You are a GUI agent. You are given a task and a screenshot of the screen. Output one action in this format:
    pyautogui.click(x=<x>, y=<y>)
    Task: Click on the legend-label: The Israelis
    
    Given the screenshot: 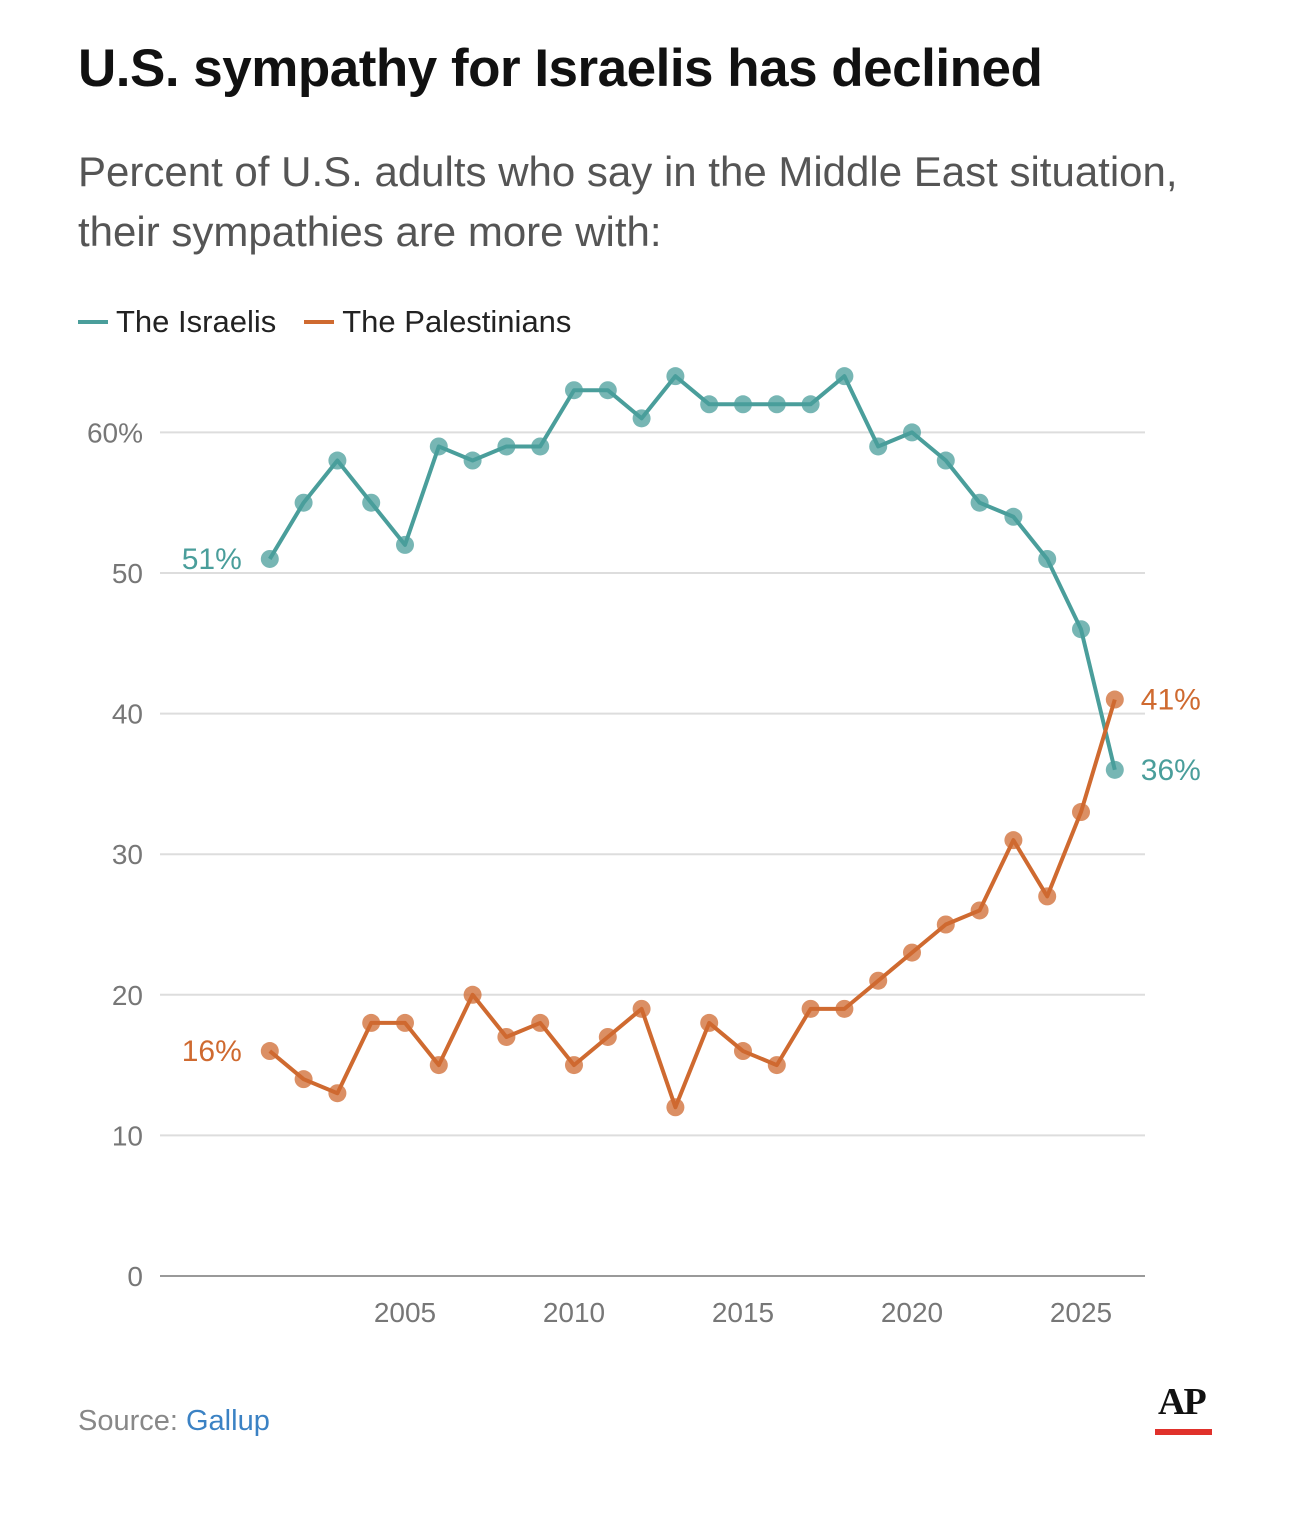 What is the action you would take?
    pyautogui.click(x=196, y=321)
    